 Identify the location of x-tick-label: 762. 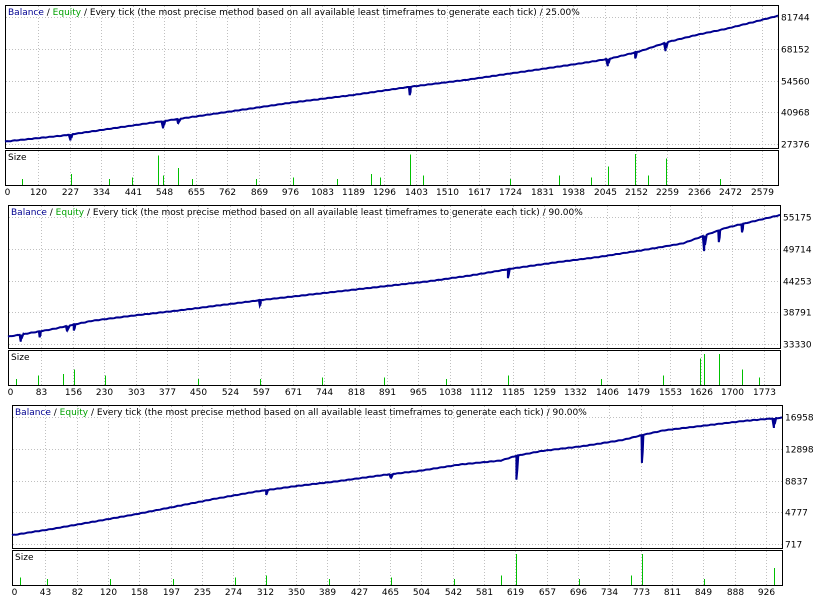
(227, 193).